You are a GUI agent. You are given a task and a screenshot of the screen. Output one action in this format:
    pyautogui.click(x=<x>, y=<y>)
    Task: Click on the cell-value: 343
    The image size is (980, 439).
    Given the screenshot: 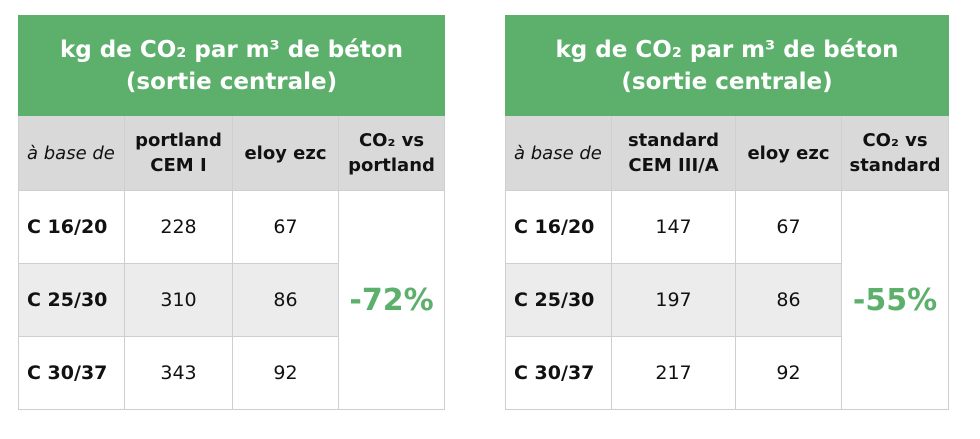 What is the action you would take?
    pyautogui.click(x=178, y=373)
    